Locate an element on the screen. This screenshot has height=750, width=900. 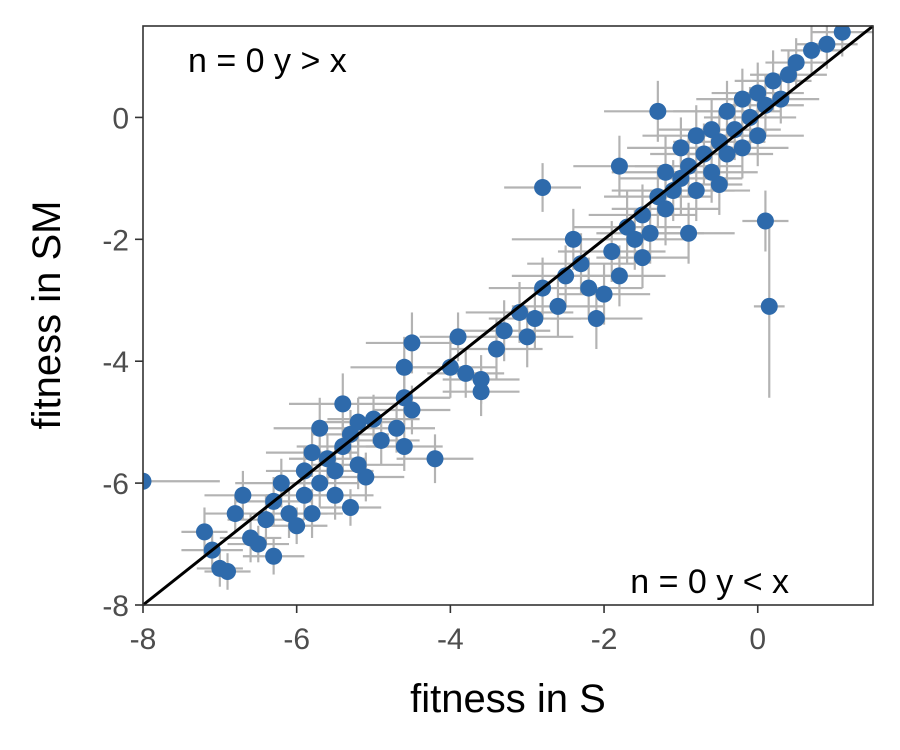
annotation-bottom-right: n = 0 y < x is located at coordinates (709, 582).